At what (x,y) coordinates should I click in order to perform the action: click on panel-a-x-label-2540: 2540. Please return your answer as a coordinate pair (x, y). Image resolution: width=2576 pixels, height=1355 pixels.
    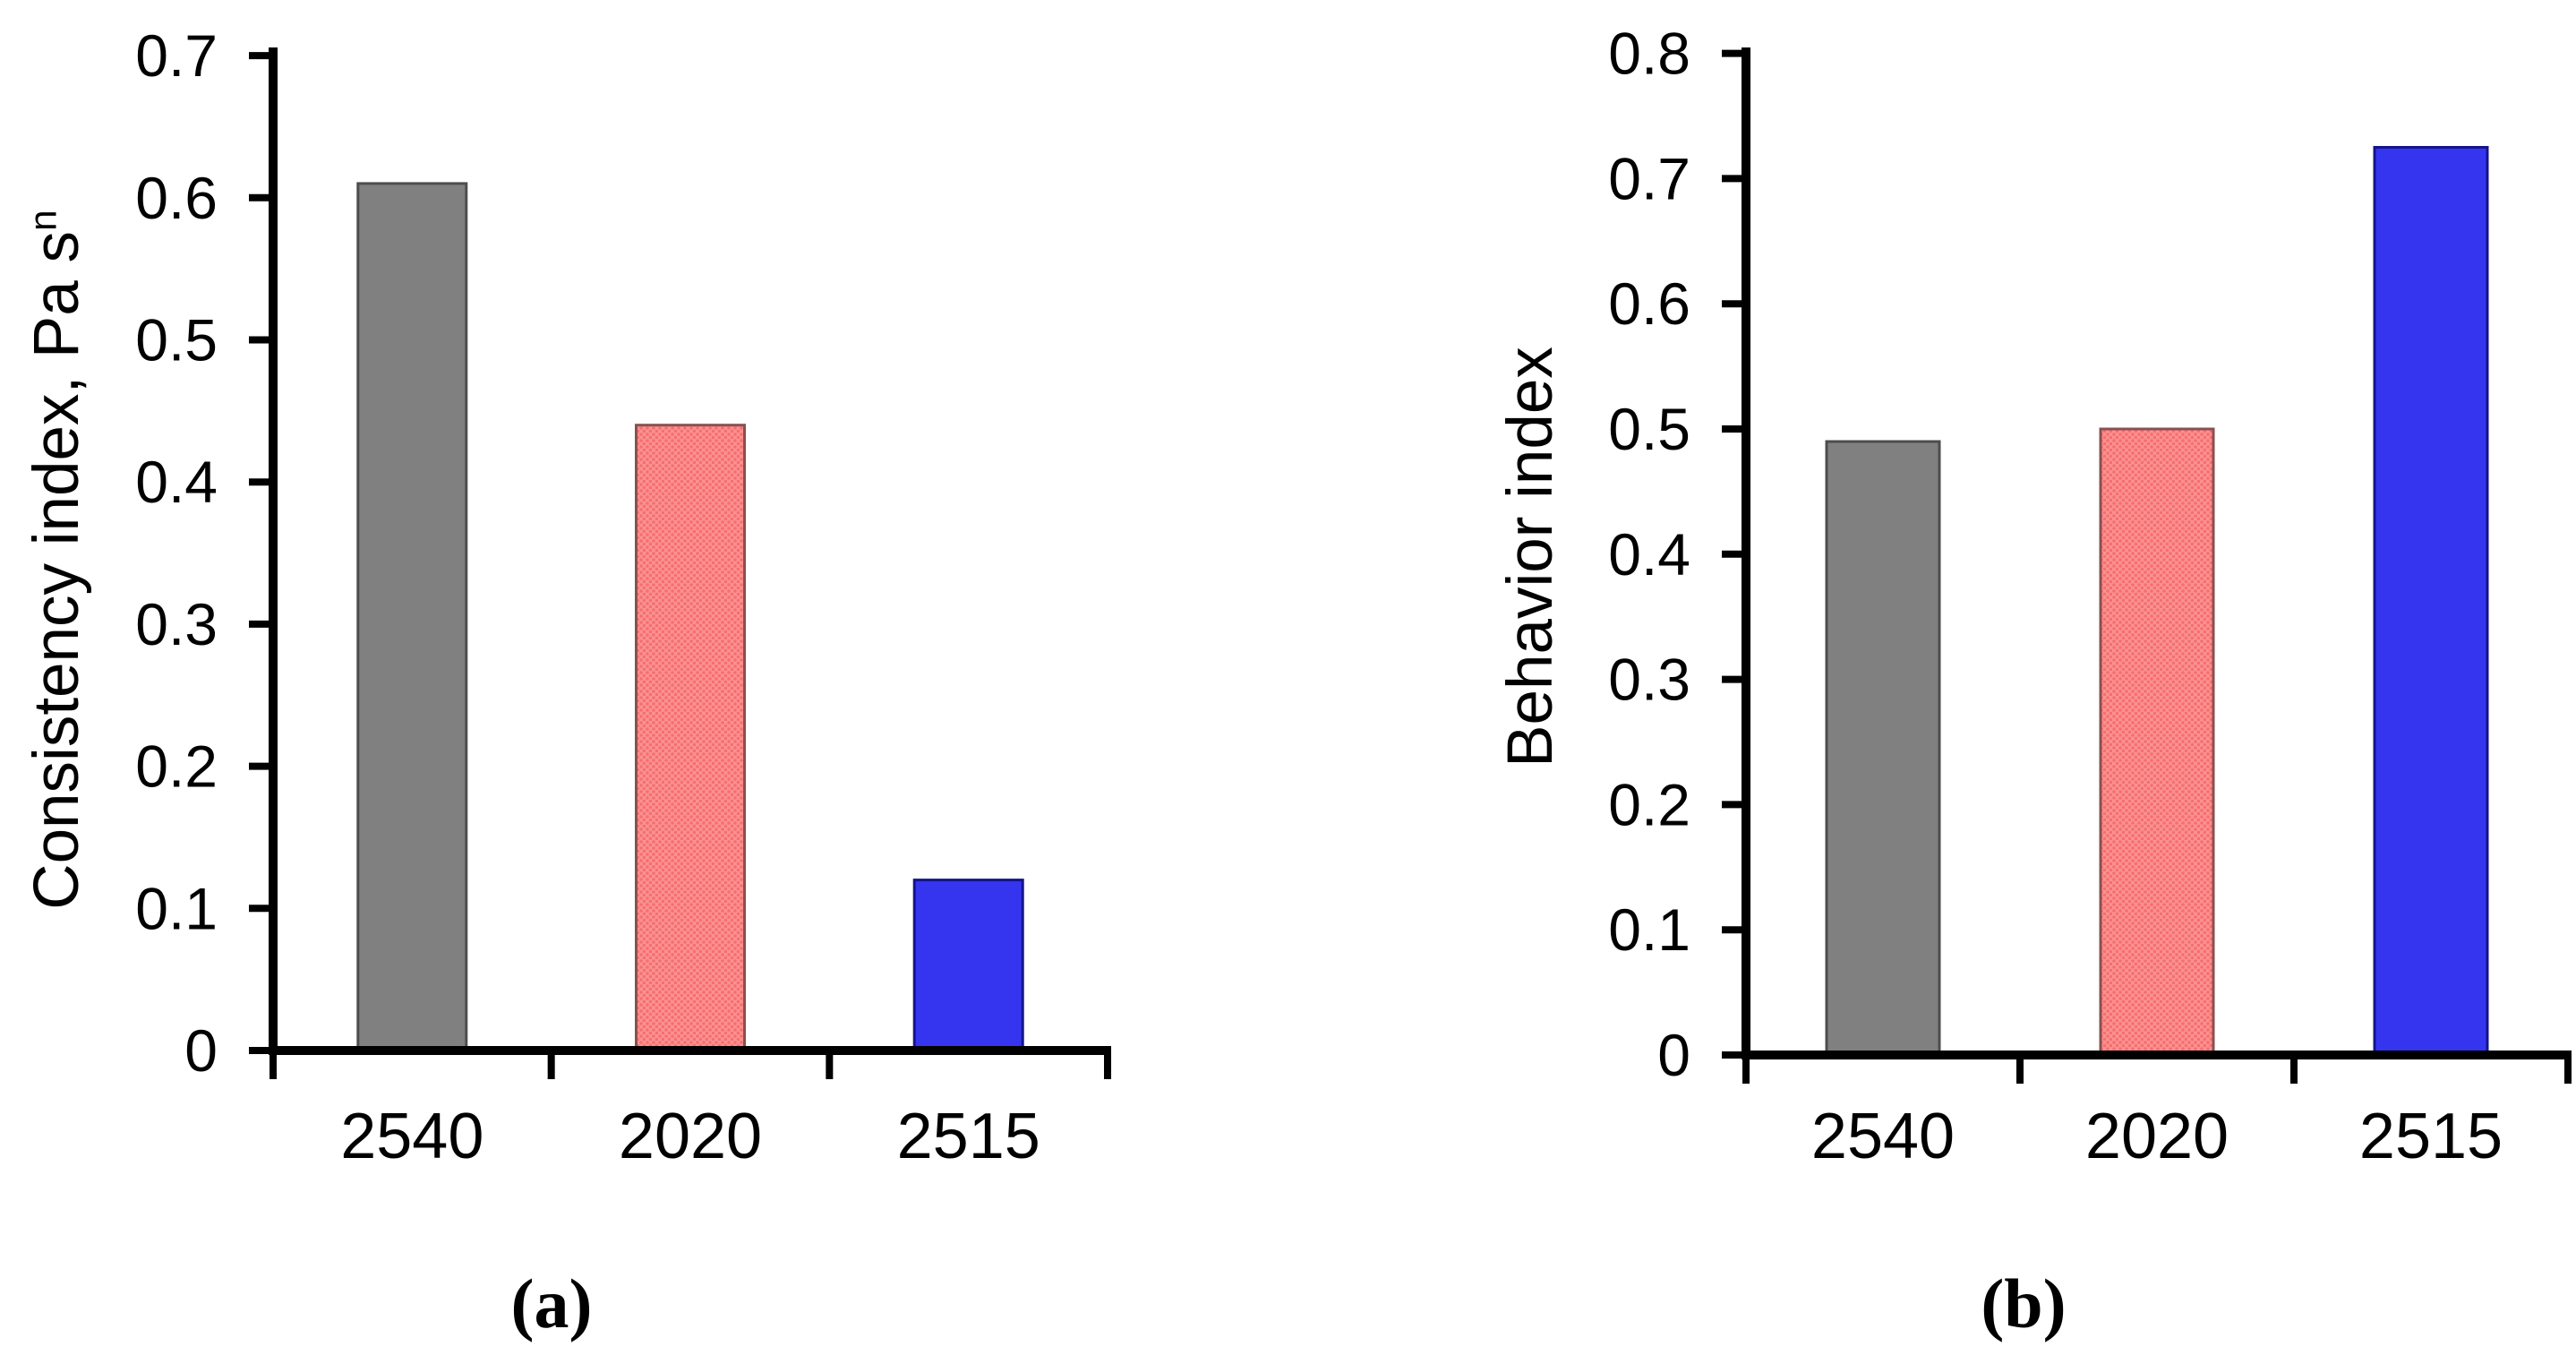
    Looking at the image, I should click on (412, 1136).